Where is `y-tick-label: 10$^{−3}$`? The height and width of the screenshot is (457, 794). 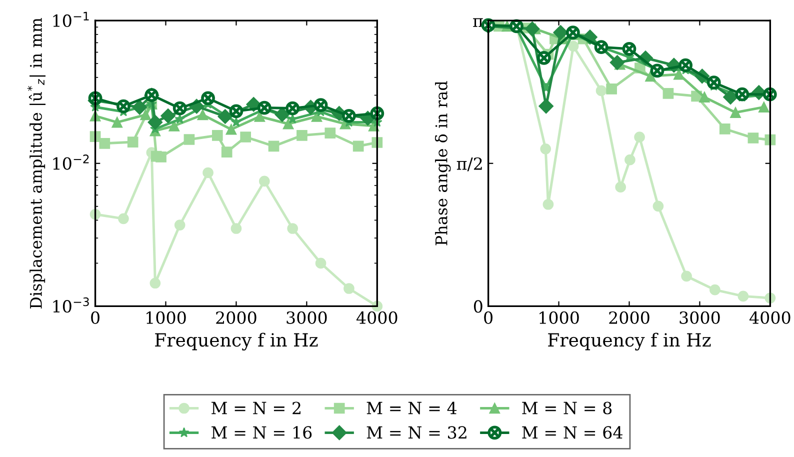 y-tick-label: 10$^{−3}$ is located at coordinates (71, 305).